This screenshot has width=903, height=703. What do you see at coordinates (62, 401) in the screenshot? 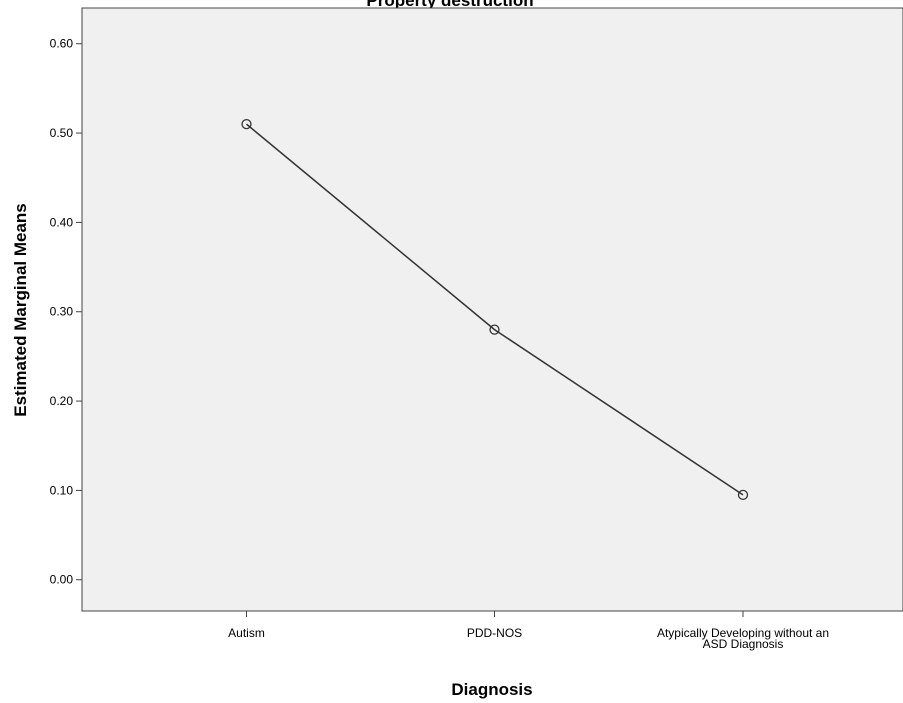
I see `y-tick-label: 0.20` at bounding box center [62, 401].